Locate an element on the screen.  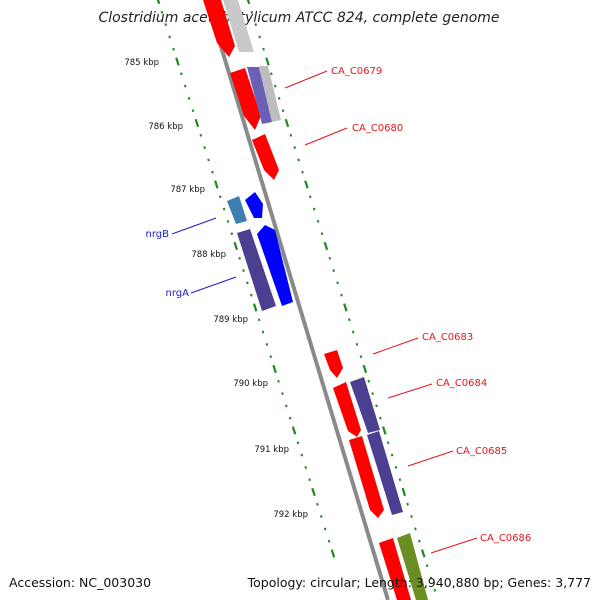
kbp-label: 787 kbp is located at coordinates (187, 190).